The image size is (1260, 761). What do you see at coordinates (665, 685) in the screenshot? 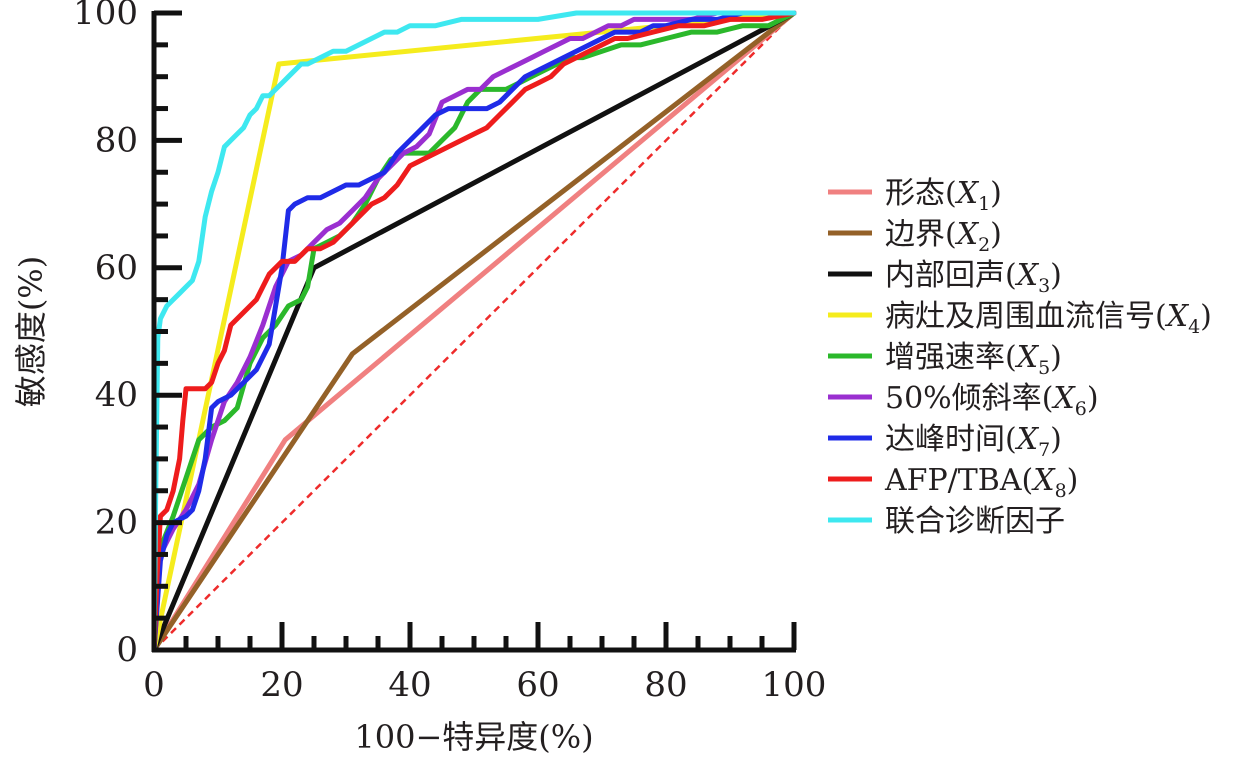
I see `x-tick-label: 80` at bounding box center [665, 685].